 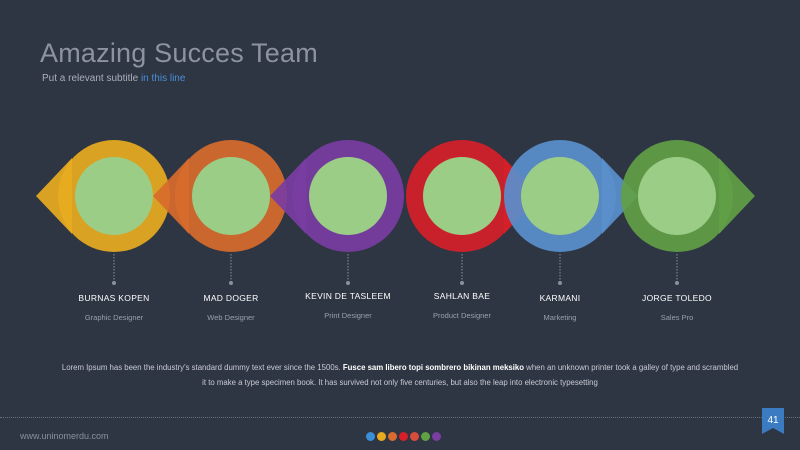 What do you see at coordinates (677, 298) in the screenshot?
I see `member-name: JORGE TOLEDO` at bounding box center [677, 298].